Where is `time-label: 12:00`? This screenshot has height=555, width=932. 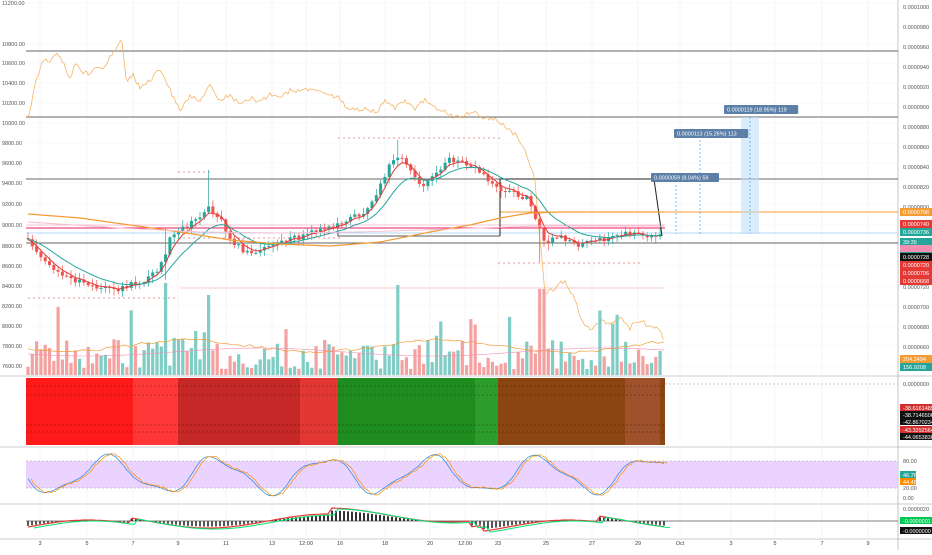 time-label: 12:00 is located at coordinates (306, 544).